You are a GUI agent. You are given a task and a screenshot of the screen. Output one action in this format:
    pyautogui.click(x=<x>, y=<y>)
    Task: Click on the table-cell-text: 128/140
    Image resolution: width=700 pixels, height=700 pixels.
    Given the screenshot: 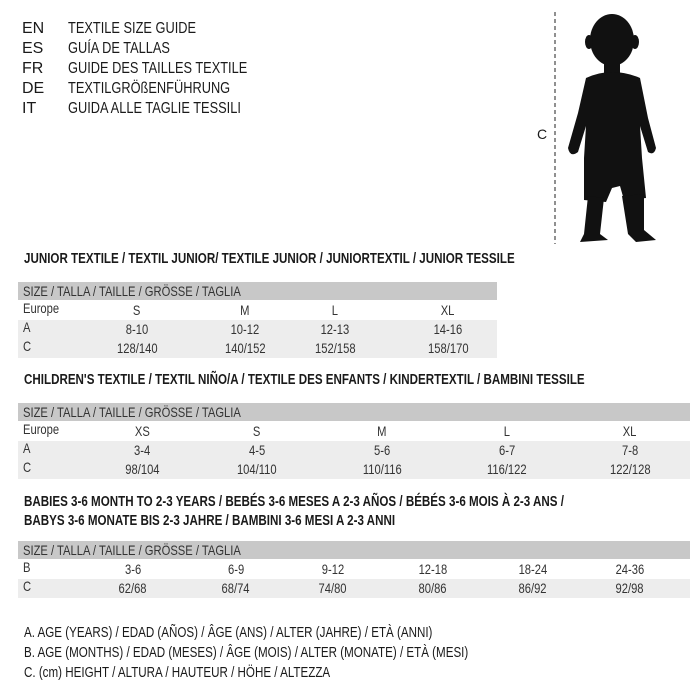 What is the action you would take?
    pyautogui.click(x=137, y=348)
    